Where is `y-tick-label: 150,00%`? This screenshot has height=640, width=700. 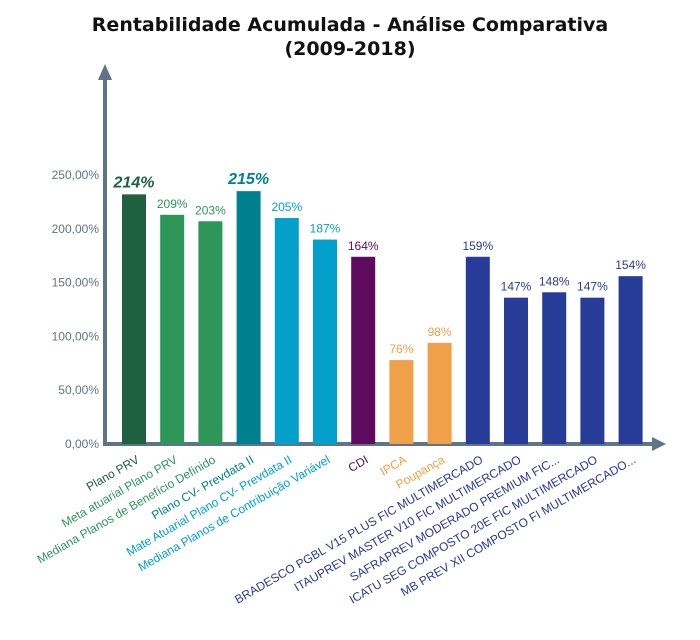 y-tick-label: 150,00% is located at coordinates (76, 283).